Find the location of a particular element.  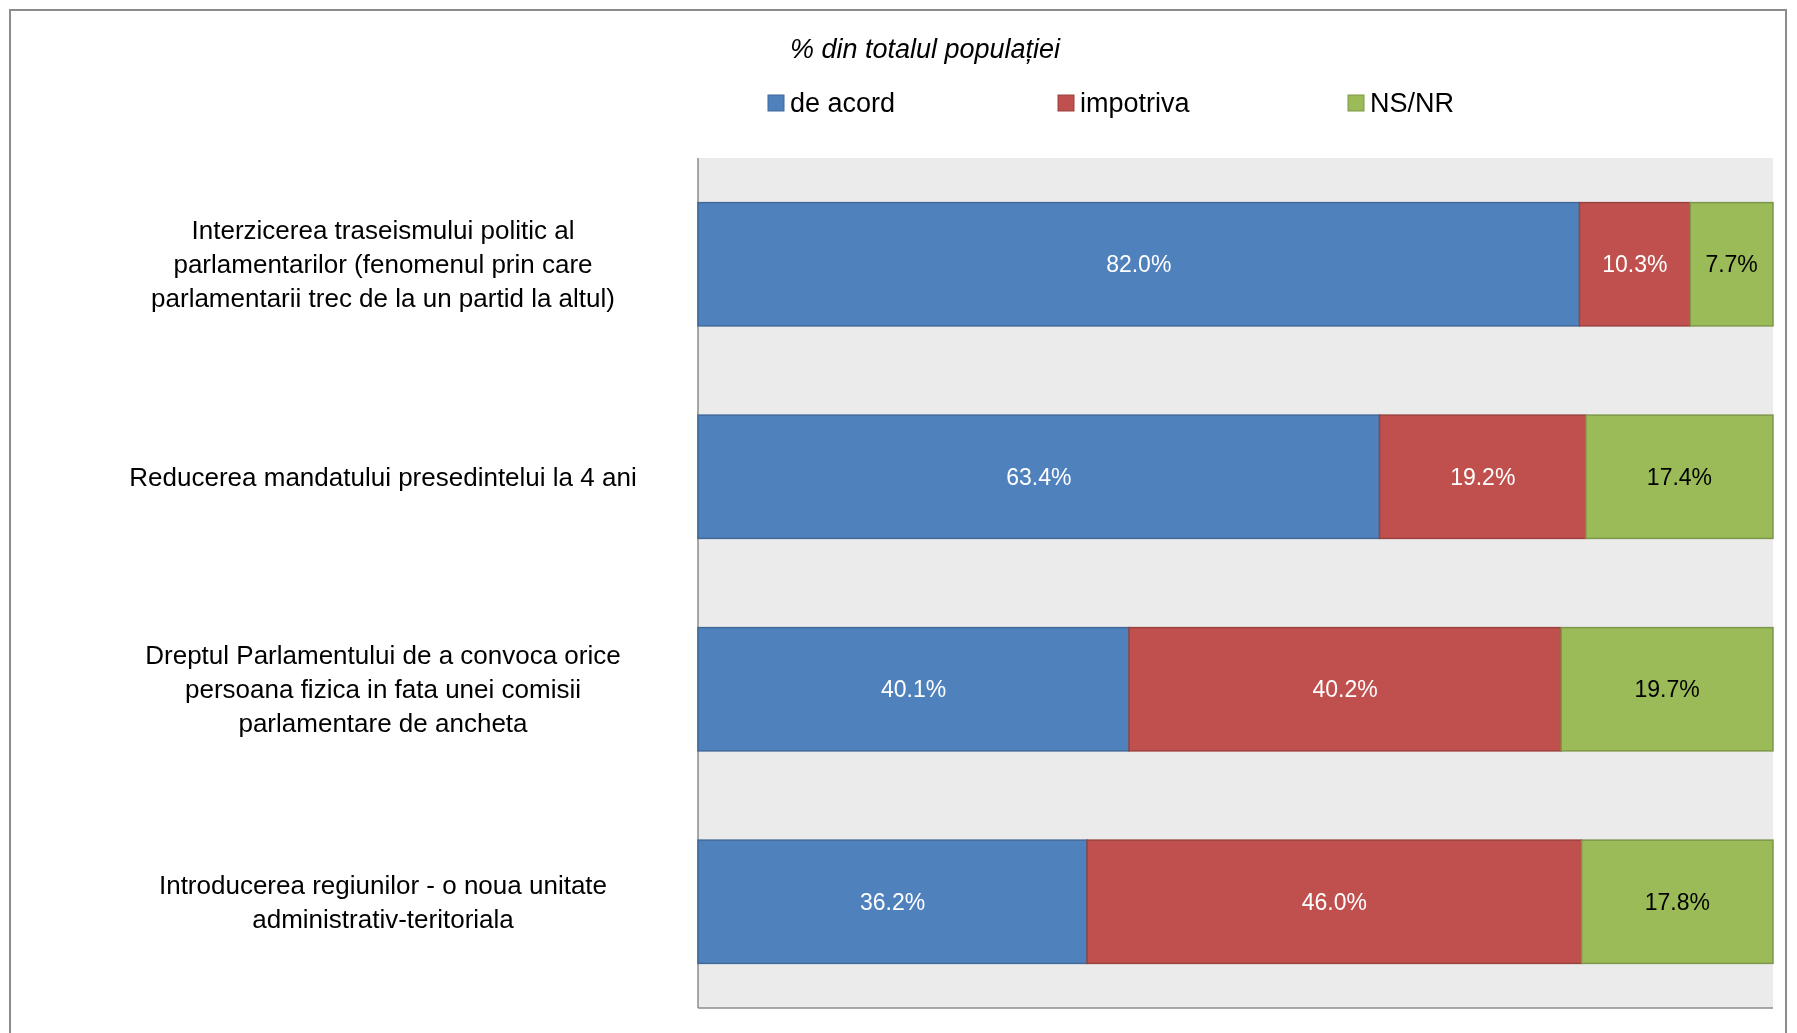

y-tick-label: Reducerea mandatului presedintelui la 4 ani is located at coordinates (383, 476).